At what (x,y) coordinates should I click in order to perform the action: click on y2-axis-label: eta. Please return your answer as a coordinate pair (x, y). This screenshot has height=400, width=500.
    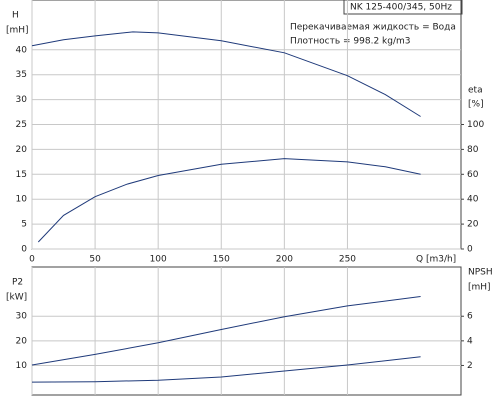
    Looking at the image, I should click on (475, 91).